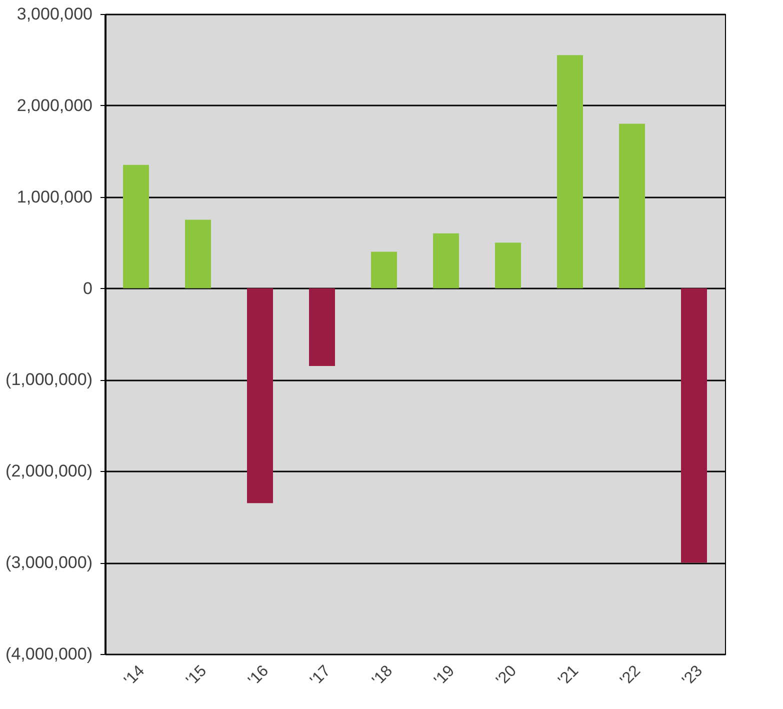 Image resolution: width=783 pixels, height=709 pixels. What do you see at coordinates (692, 676) in the screenshot?
I see `x-tick-label: '23` at bounding box center [692, 676].